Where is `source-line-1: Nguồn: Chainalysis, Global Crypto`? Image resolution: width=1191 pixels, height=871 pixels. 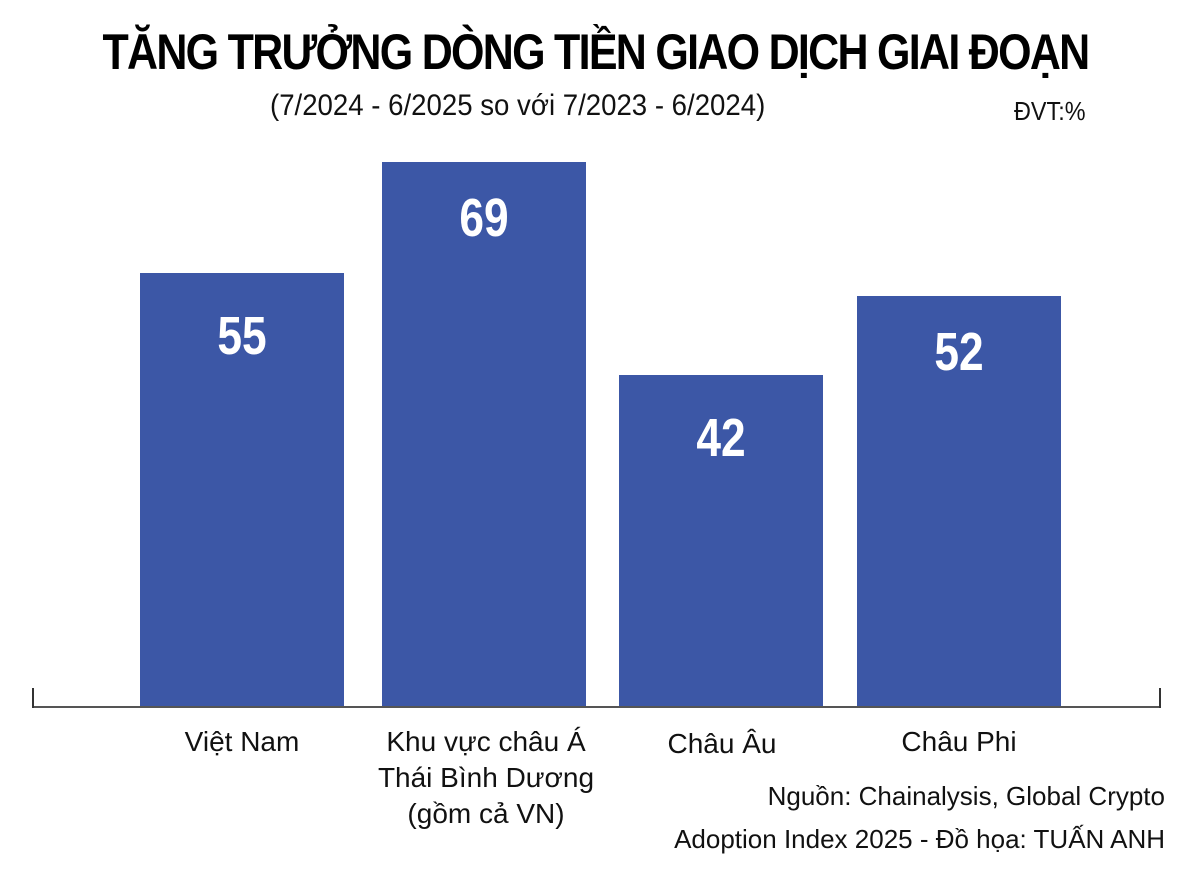 source-line-1: Nguồn: Chainalysis, Global Crypto is located at coordinates (966, 796).